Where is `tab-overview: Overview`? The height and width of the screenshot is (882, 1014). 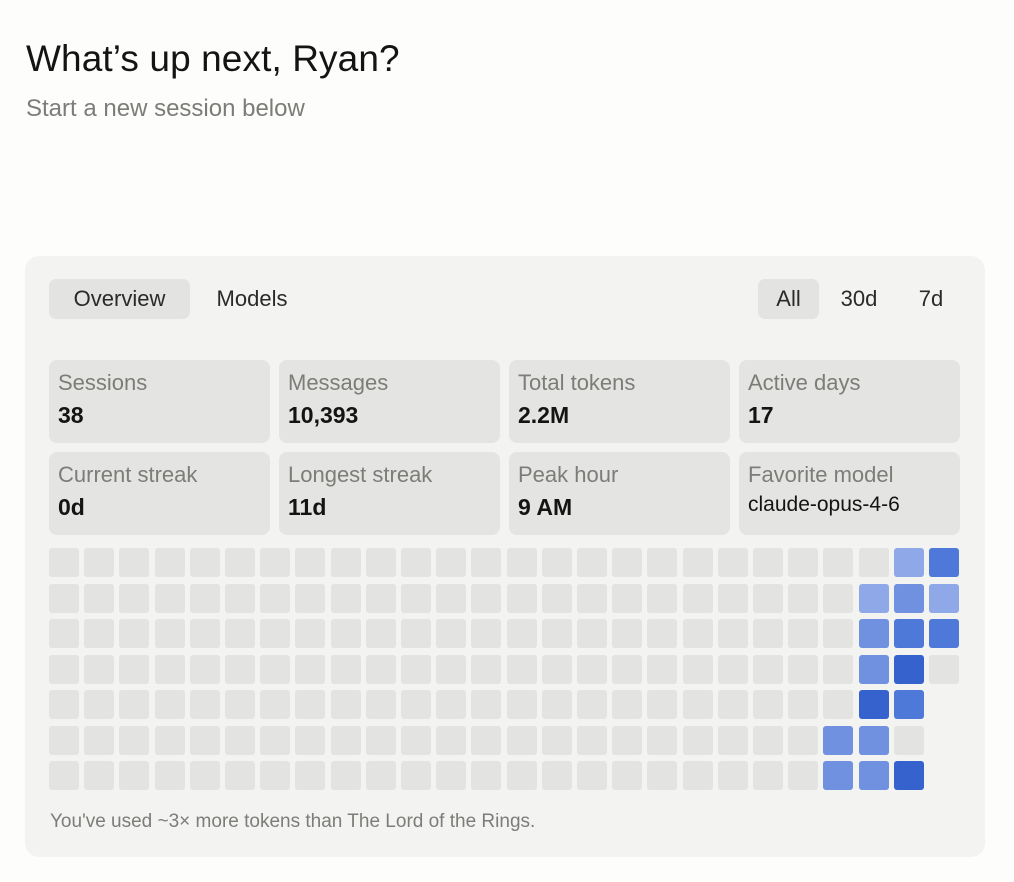 tab-overview: Overview is located at coordinates (119, 299).